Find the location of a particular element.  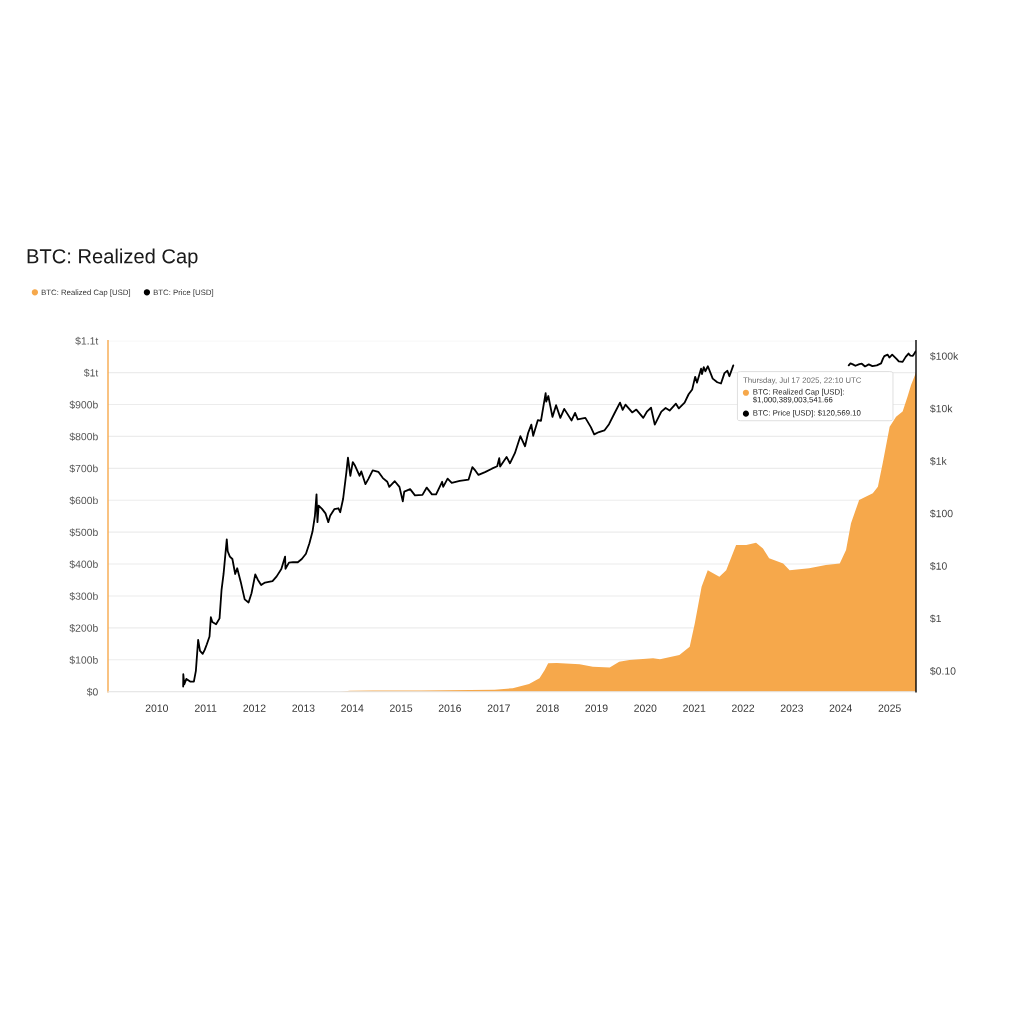

y2-tick-label: $100 is located at coordinates (941, 513).